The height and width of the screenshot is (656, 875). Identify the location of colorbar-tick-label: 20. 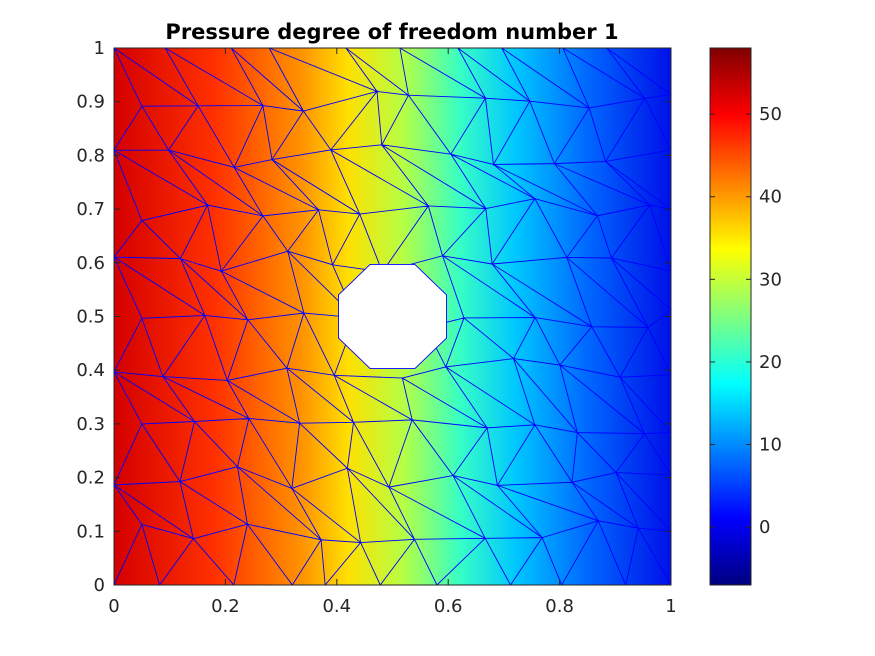
(770, 362).